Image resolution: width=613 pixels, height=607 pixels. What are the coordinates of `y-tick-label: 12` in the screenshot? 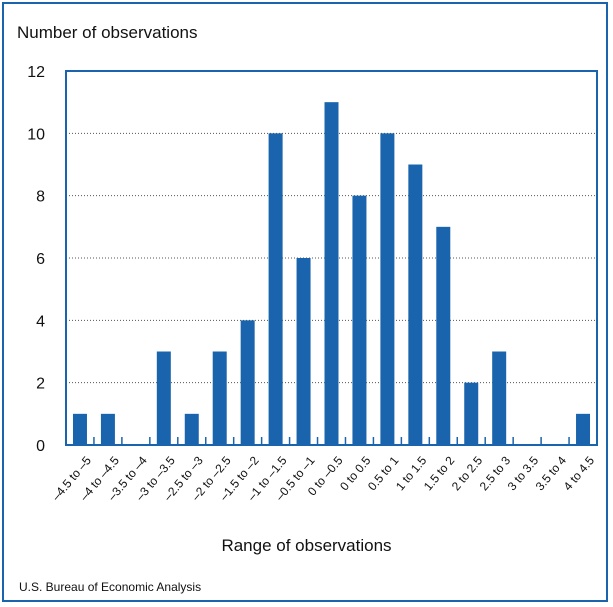 It's located at (36, 72).